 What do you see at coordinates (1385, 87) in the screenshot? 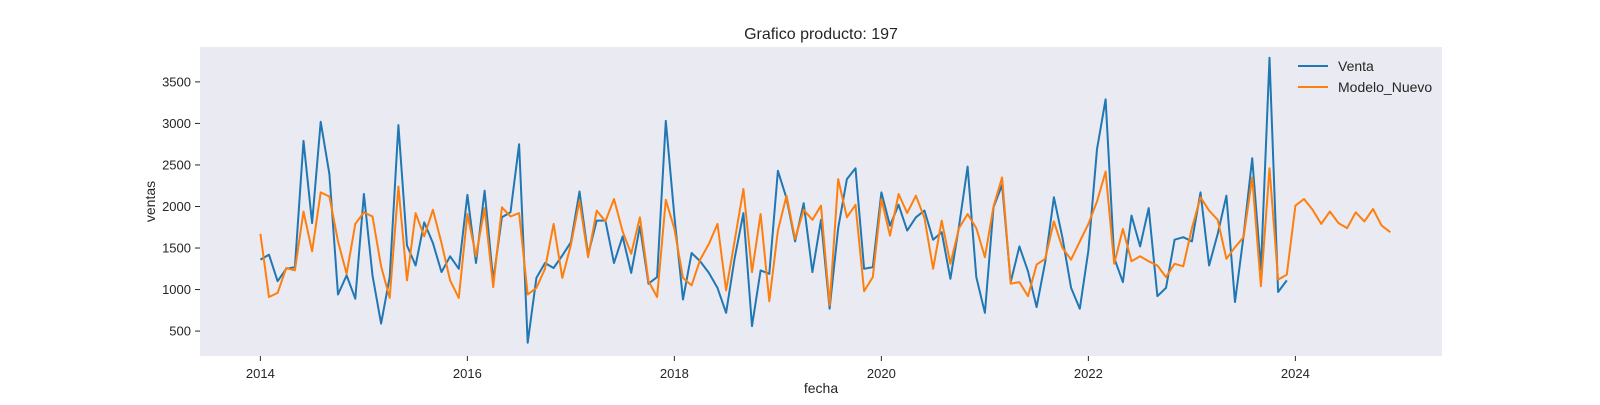
I see `legend-label: Modelo_Nuevo` at bounding box center [1385, 87].